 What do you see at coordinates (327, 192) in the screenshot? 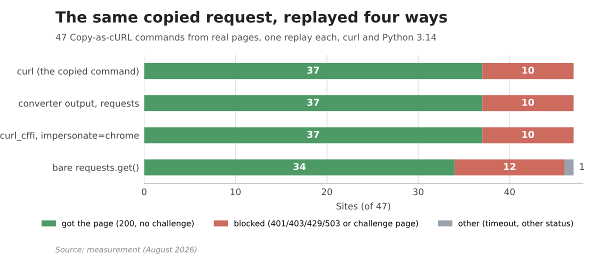
I see `x-tick-label: 20` at bounding box center [327, 192].